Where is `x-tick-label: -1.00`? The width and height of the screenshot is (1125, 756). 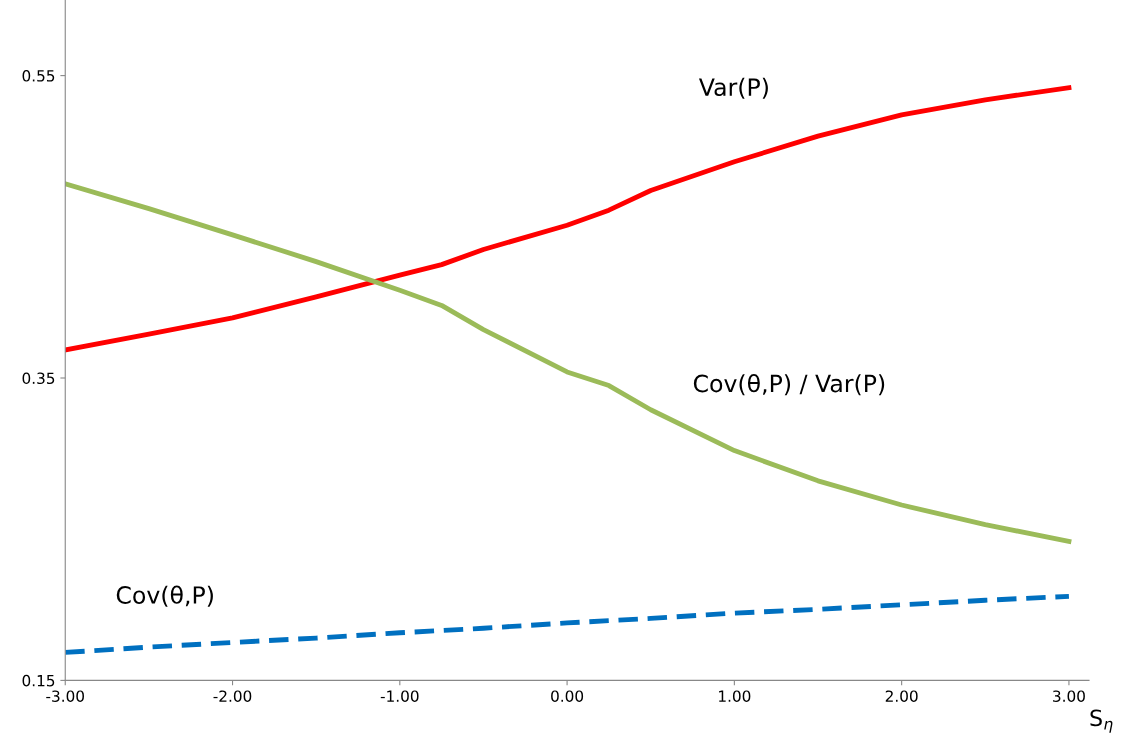
x-tick-label: -1.00 is located at coordinates (399, 696).